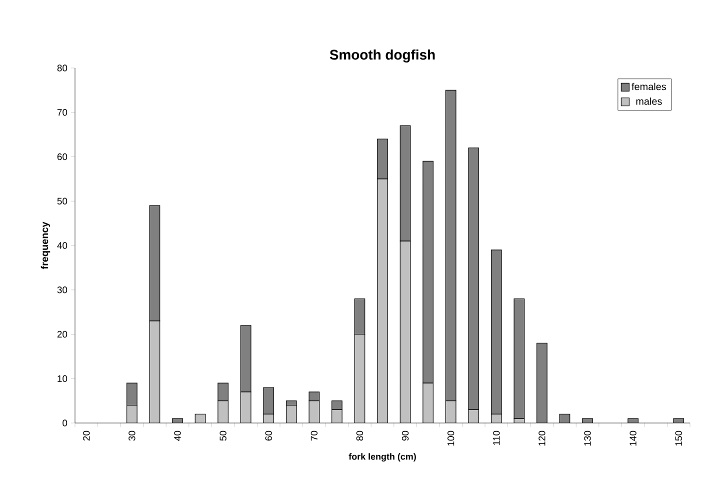  I want to click on x-tick-label: 140, so click(633, 438).